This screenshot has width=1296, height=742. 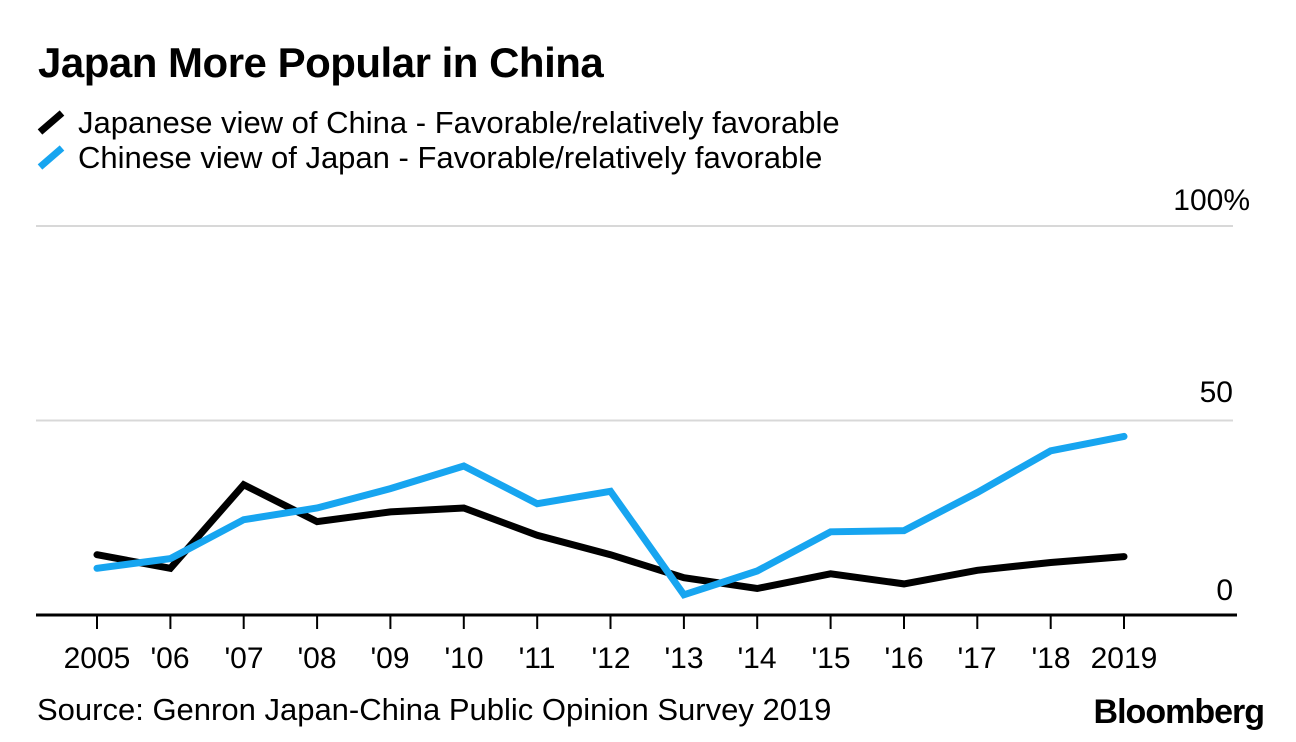 What do you see at coordinates (170, 658) in the screenshot?
I see `x-axis-label-2006: '06` at bounding box center [170, 658].